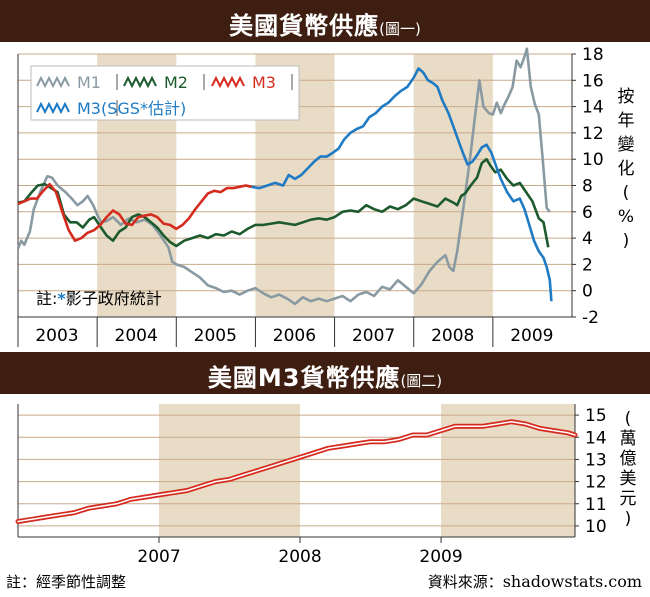 Image resolution: width=650 pixels, height=597 pixels. I want to click on chart1-ytick-label: 10, so click(593, 160).